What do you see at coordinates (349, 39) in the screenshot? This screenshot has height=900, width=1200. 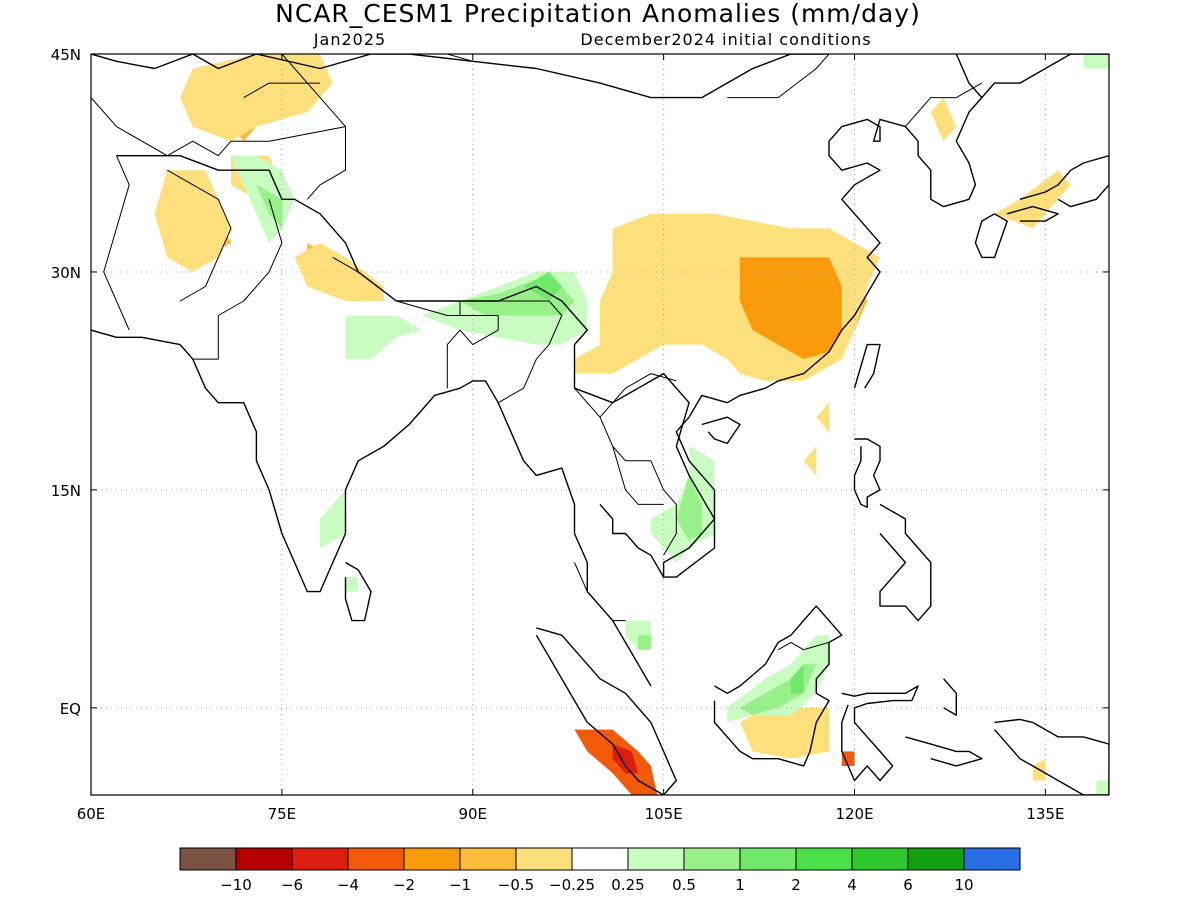 I see `valid-month: Jan2025` at bounding box center [349, 39].